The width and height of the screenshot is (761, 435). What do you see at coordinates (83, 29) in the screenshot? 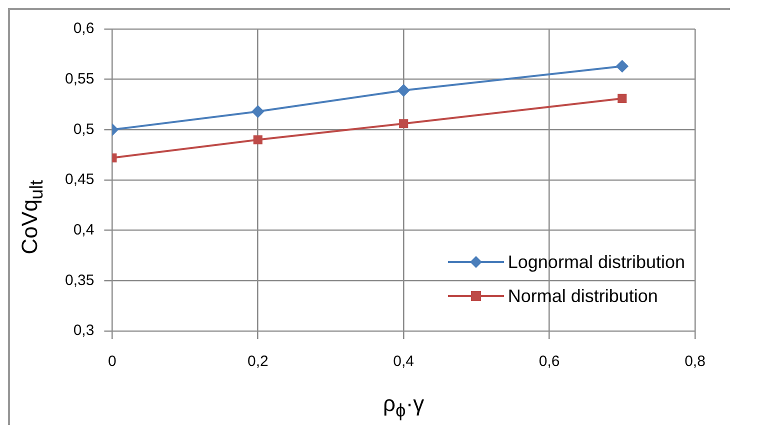
I see `y-tick-label: 0,6` at bounding box center [83, 29].